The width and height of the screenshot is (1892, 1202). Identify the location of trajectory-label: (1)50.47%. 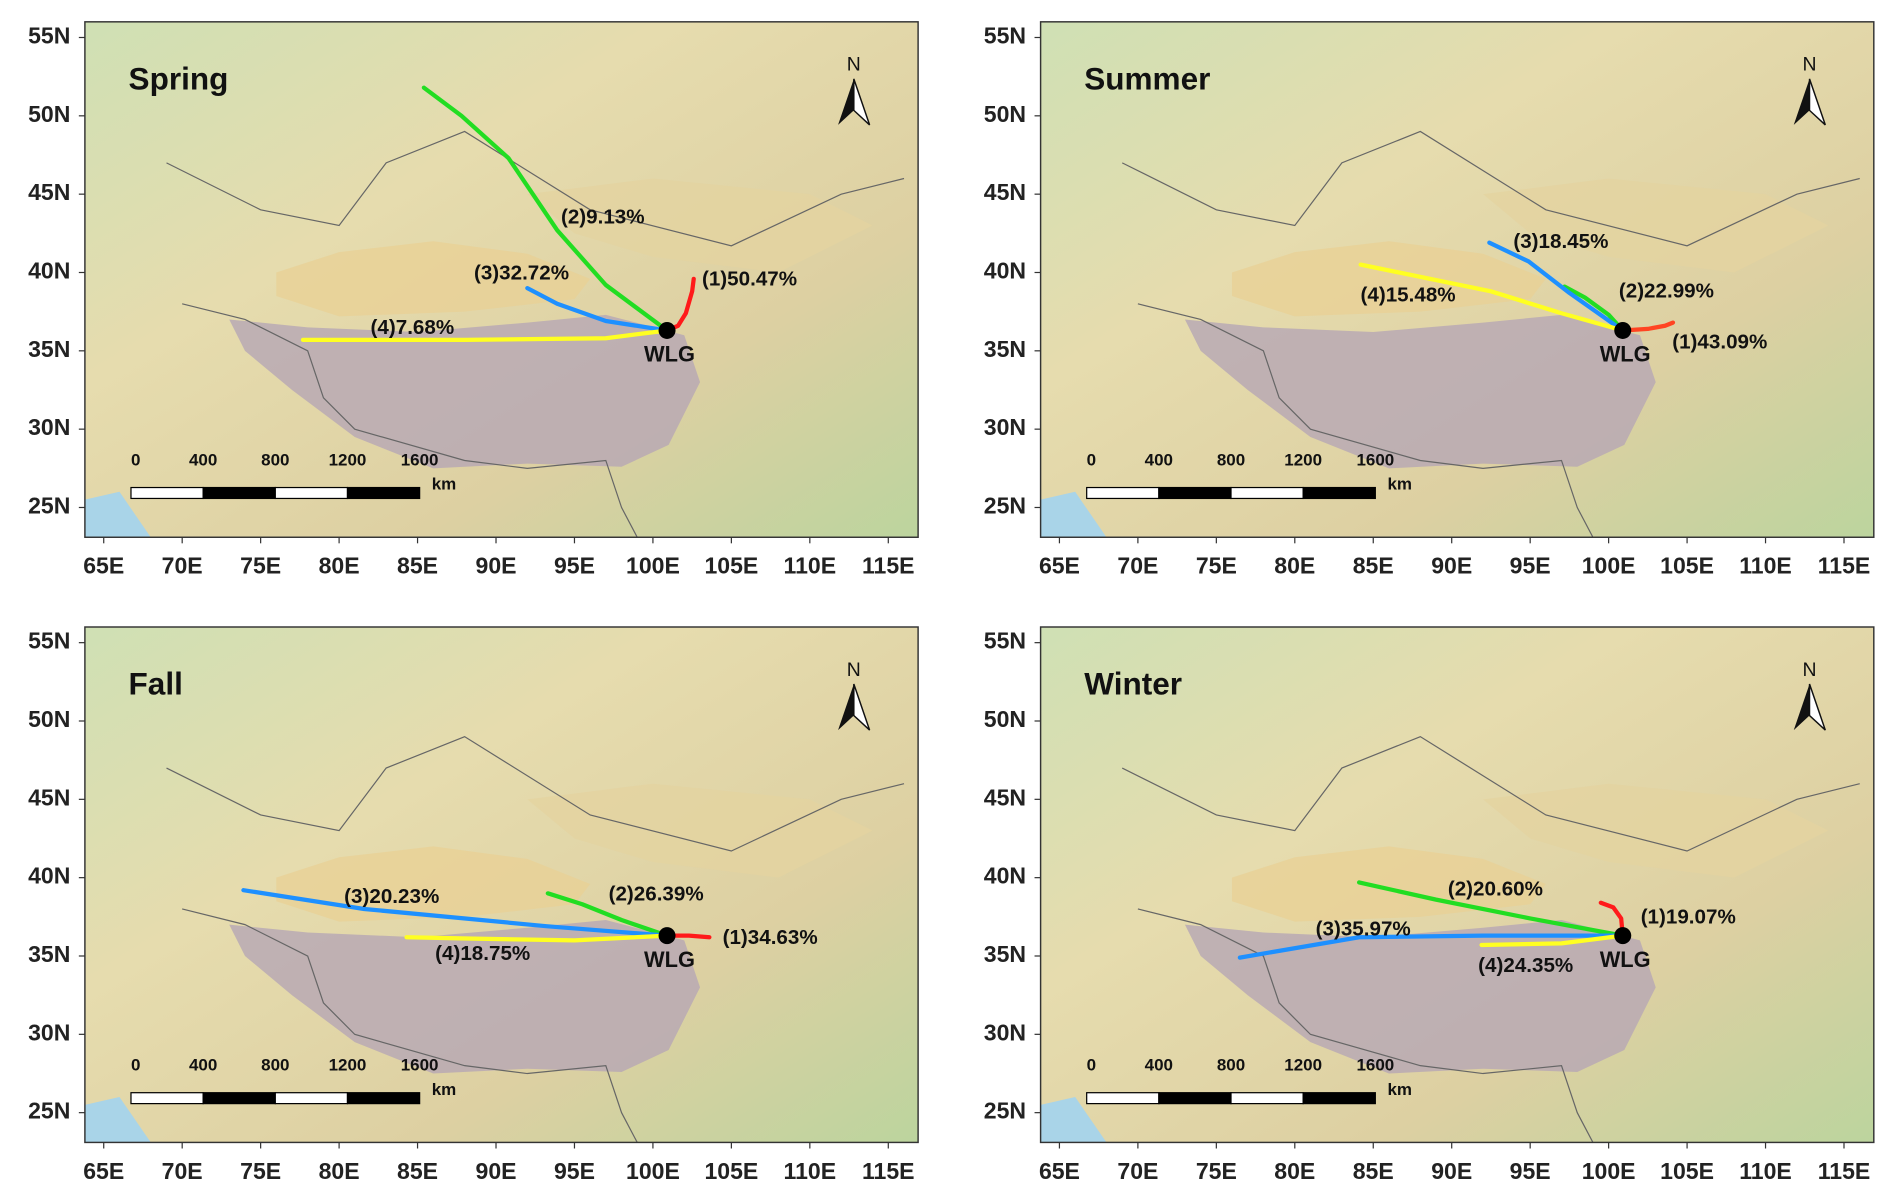
(749, 279).